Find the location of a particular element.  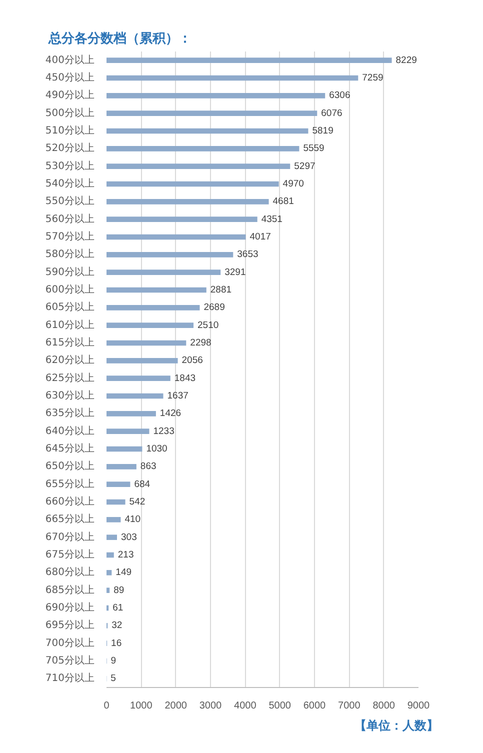

y-tick-label: 625分以上 is located at coordinates (70, 378).